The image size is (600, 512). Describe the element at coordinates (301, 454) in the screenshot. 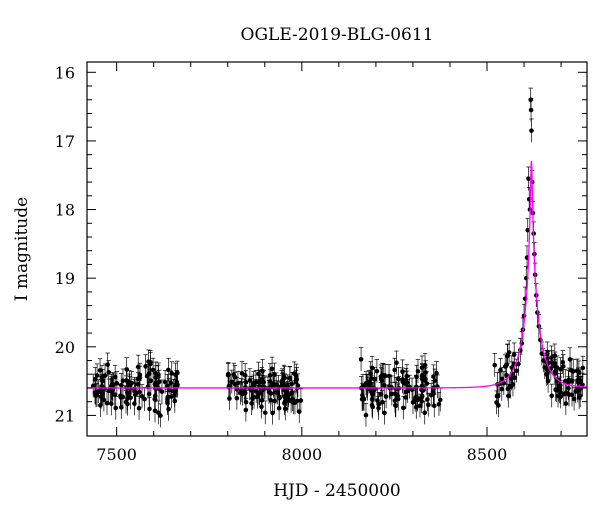

I see `x-tick-label: 8000` at that location.